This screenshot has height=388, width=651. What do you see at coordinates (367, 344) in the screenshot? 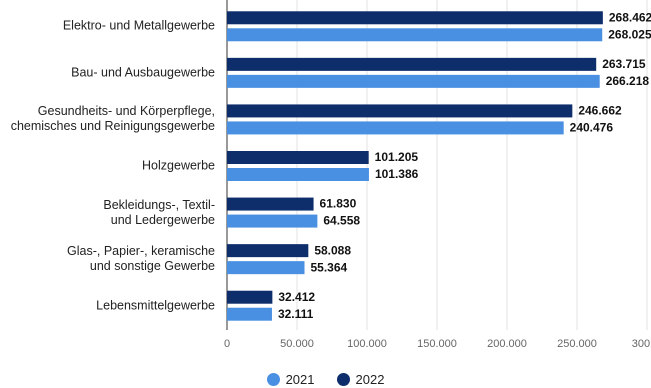
I see `x-tick-label: 100.000` at bounding box center [367, 344].